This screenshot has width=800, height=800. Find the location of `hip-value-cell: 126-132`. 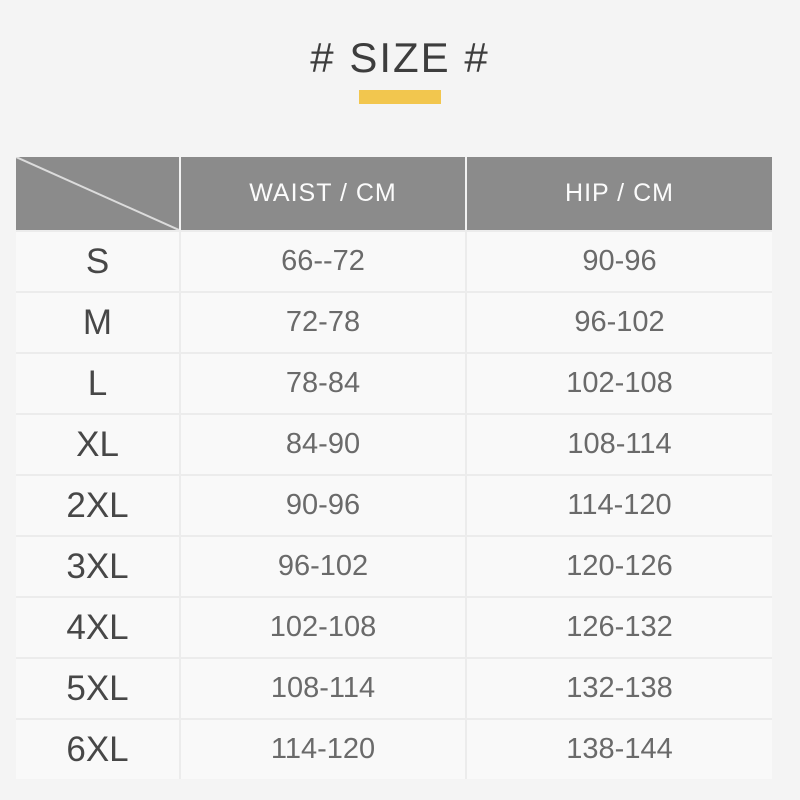

hip-value-cell: 126-132 is located at coordinates (619, 626).